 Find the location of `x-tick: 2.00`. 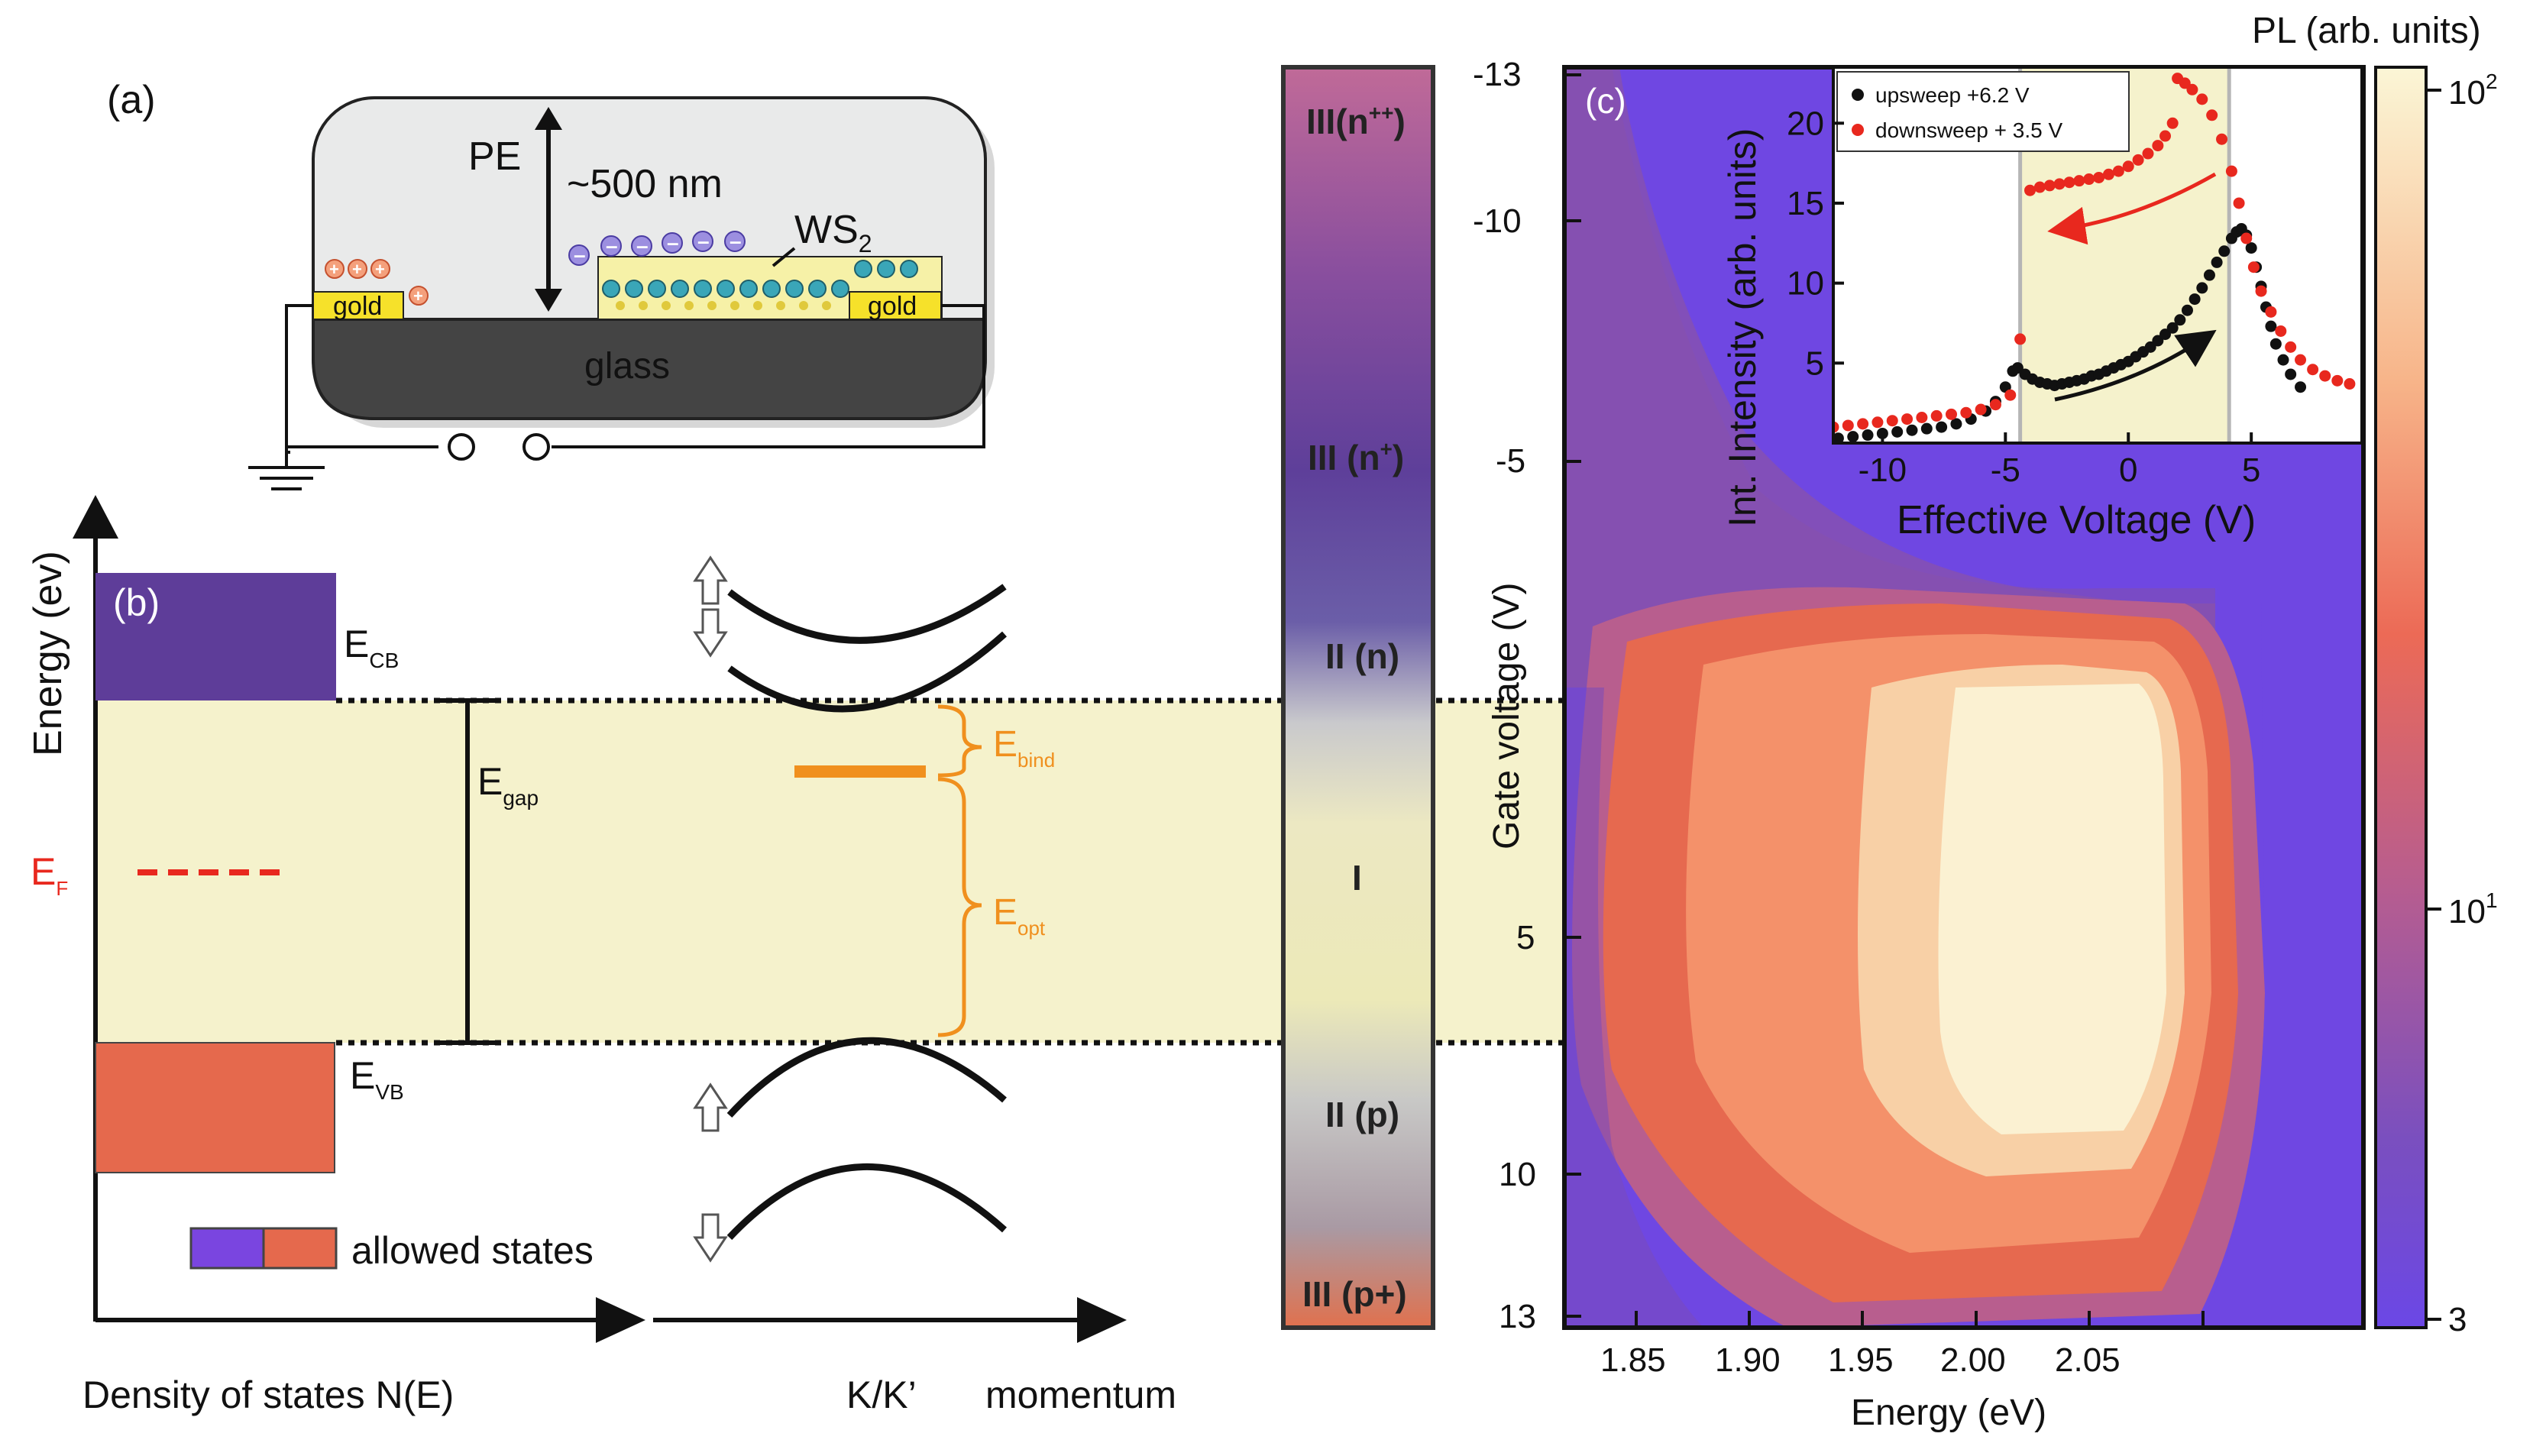

x-tick: 2.00 is located at coordinates (1973, 1360).